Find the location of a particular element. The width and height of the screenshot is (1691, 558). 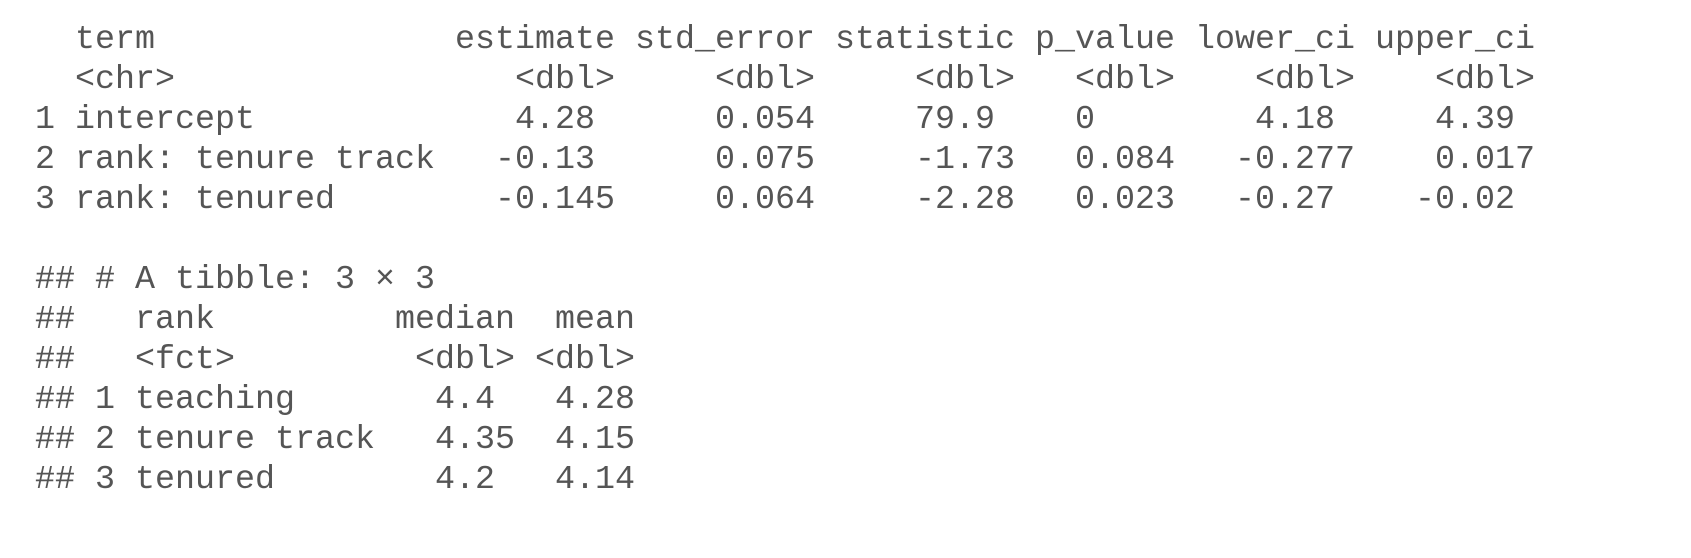

cell-value: 0.017 is located at coordinates (1485, 160).